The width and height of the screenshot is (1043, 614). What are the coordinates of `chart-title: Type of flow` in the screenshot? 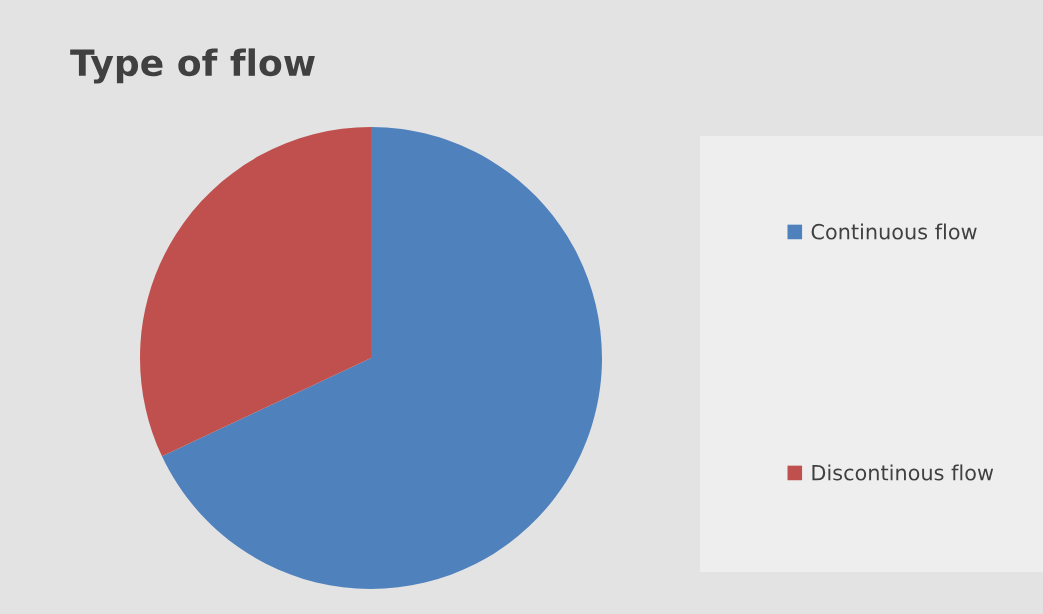 It's located at (192, 66).